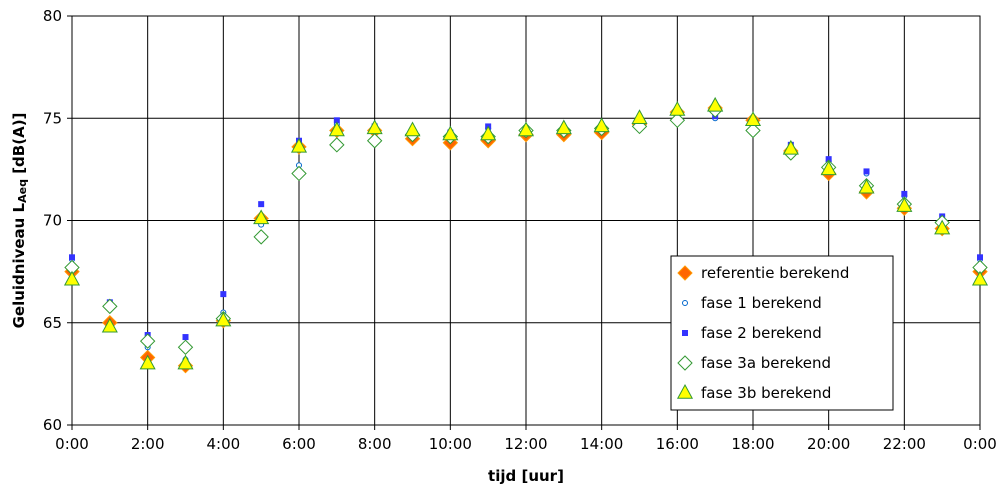  I want to click on x-axis-title: tijd [uur], so click(526, 476).